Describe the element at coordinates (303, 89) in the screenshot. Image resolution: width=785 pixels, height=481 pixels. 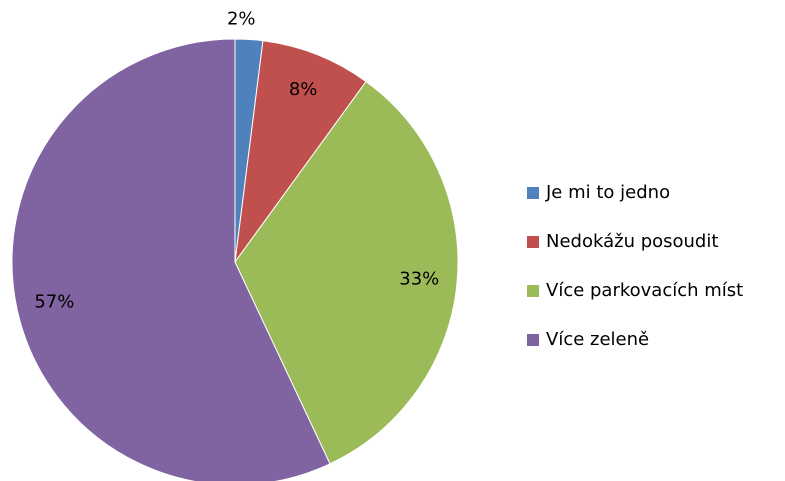
I see `data-label: 8%` at that location.